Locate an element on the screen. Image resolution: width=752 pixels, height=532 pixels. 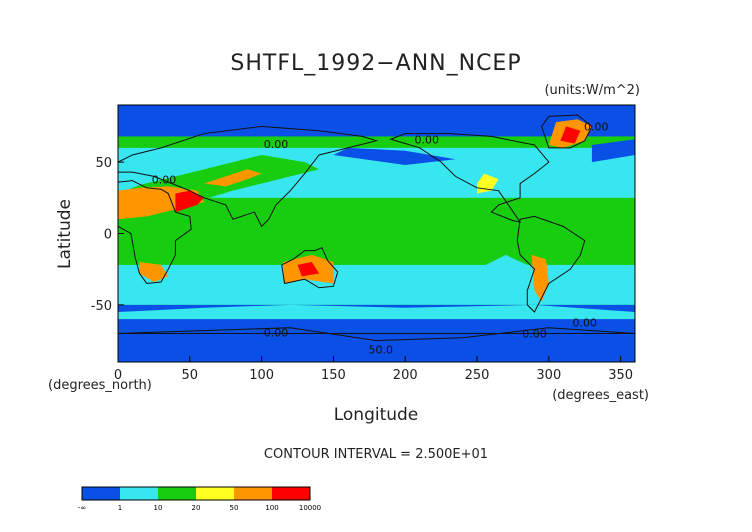
color-legend: -∞ 1 10 20 50 100 10000 is located at coordinates (199, 499).